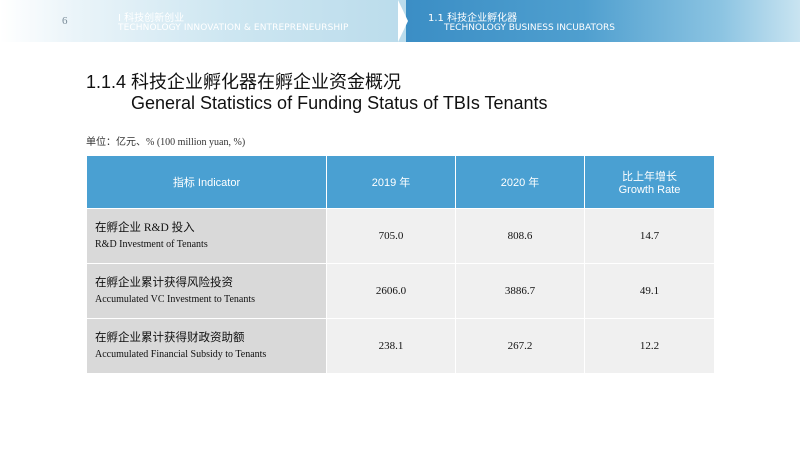 The width and height of the screenshot is (800, 463). I want to click on indicator-en: Accumulated VC Investment to Tenants, so click(175, 299).